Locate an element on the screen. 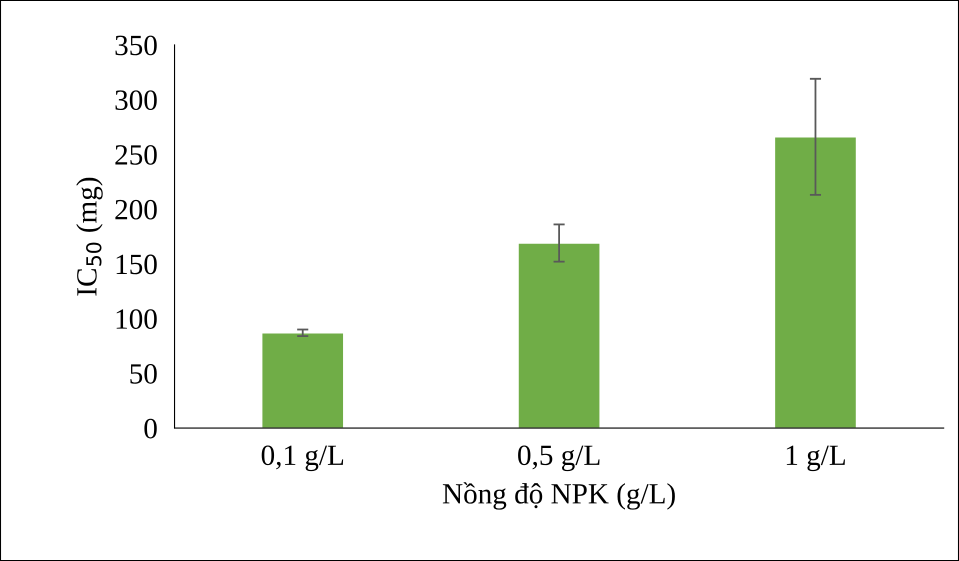 This screenshot has height=561, width=959. x-tick-label: 0,5 g/L is located at coordinates (559, 458).